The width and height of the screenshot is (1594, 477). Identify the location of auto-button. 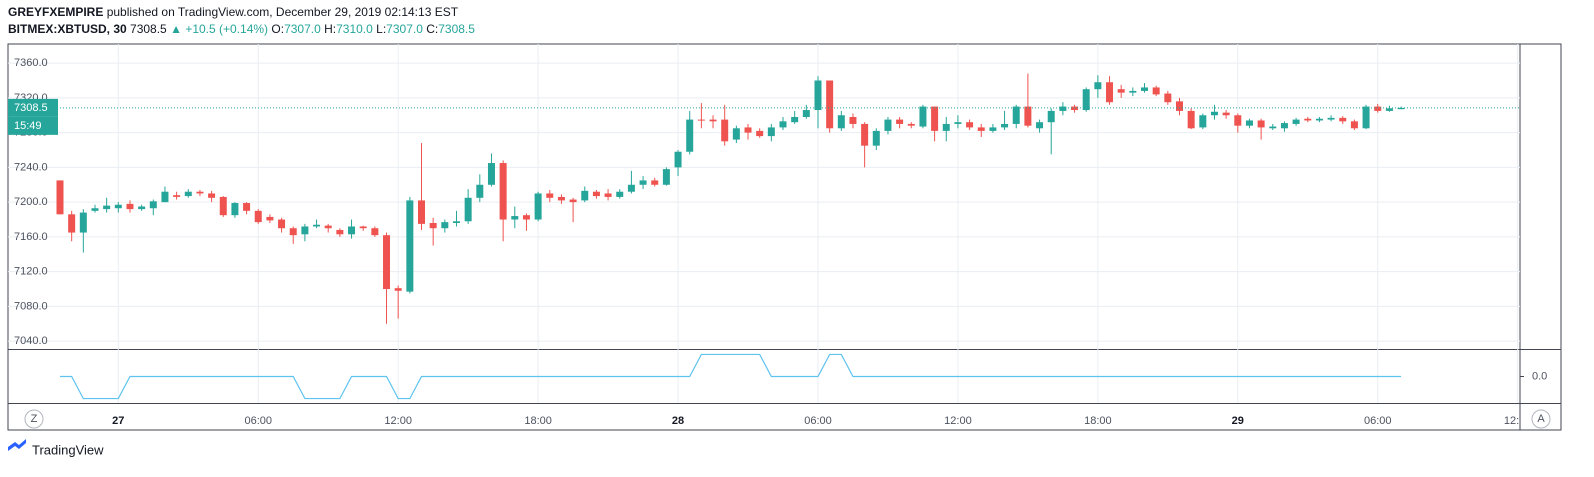
(1541, 419).